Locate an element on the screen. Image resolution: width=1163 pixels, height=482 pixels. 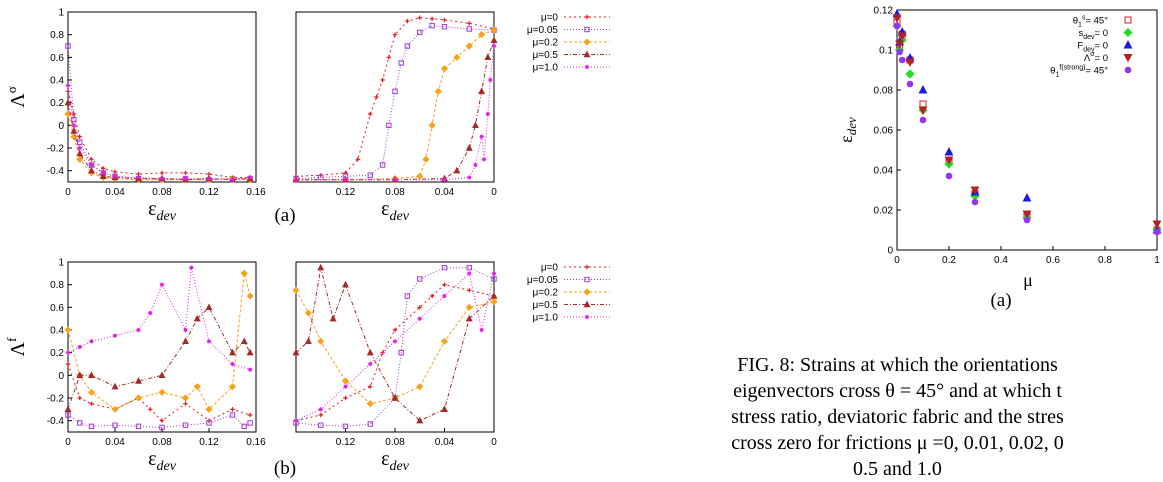
y-tick-label: 0.12 is located at coordinates (884, 11).